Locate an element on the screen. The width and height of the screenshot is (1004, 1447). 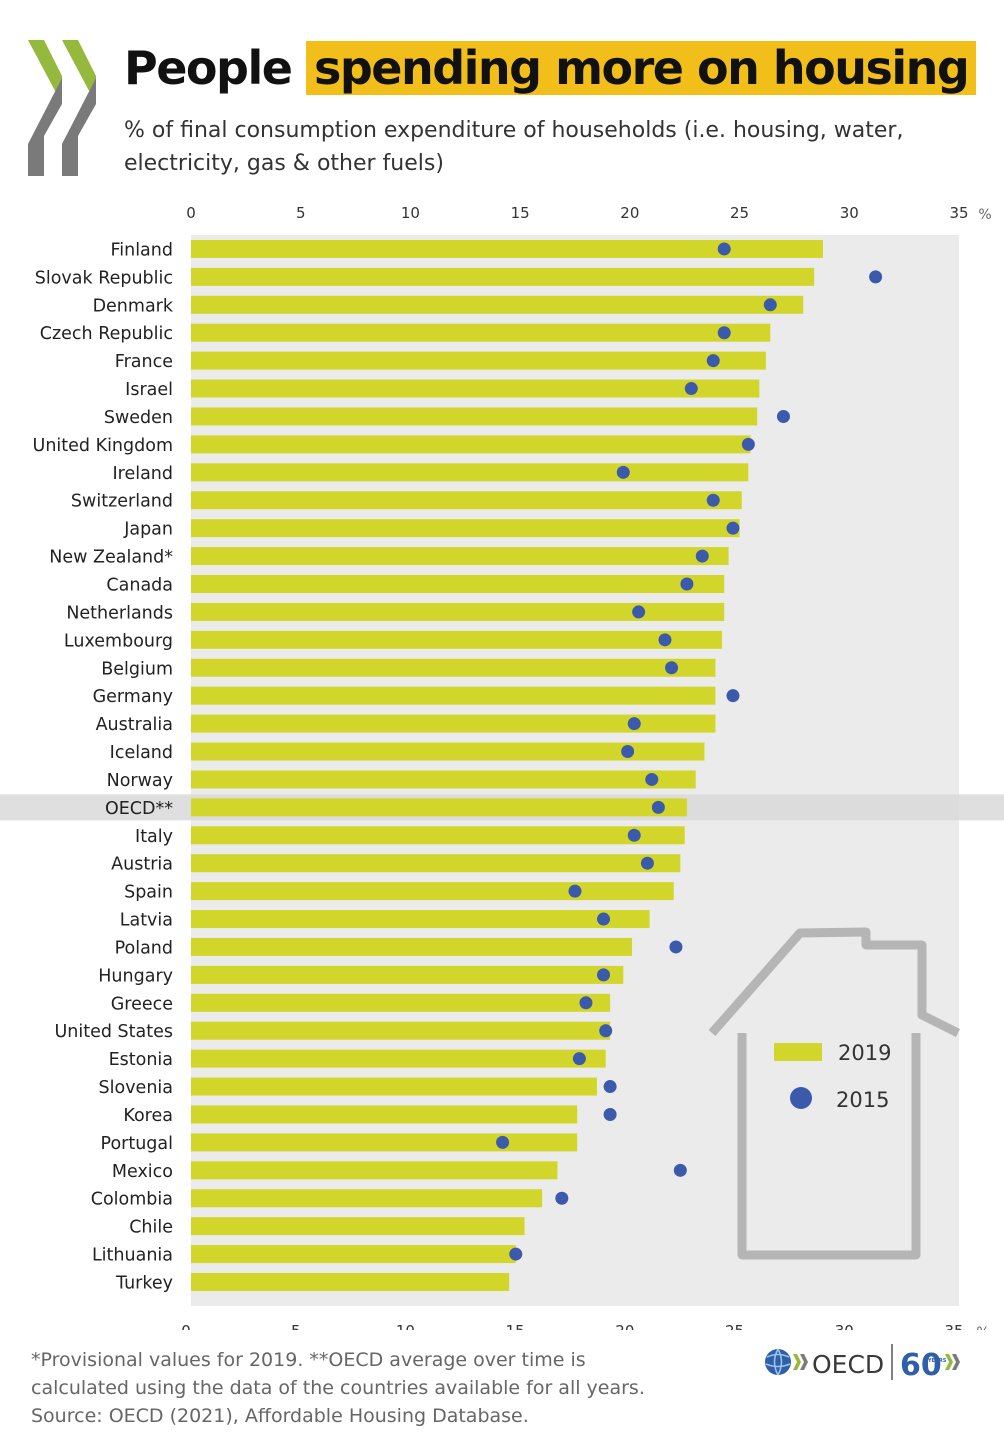
category-label: United States is located at coordinates (113, 1032).